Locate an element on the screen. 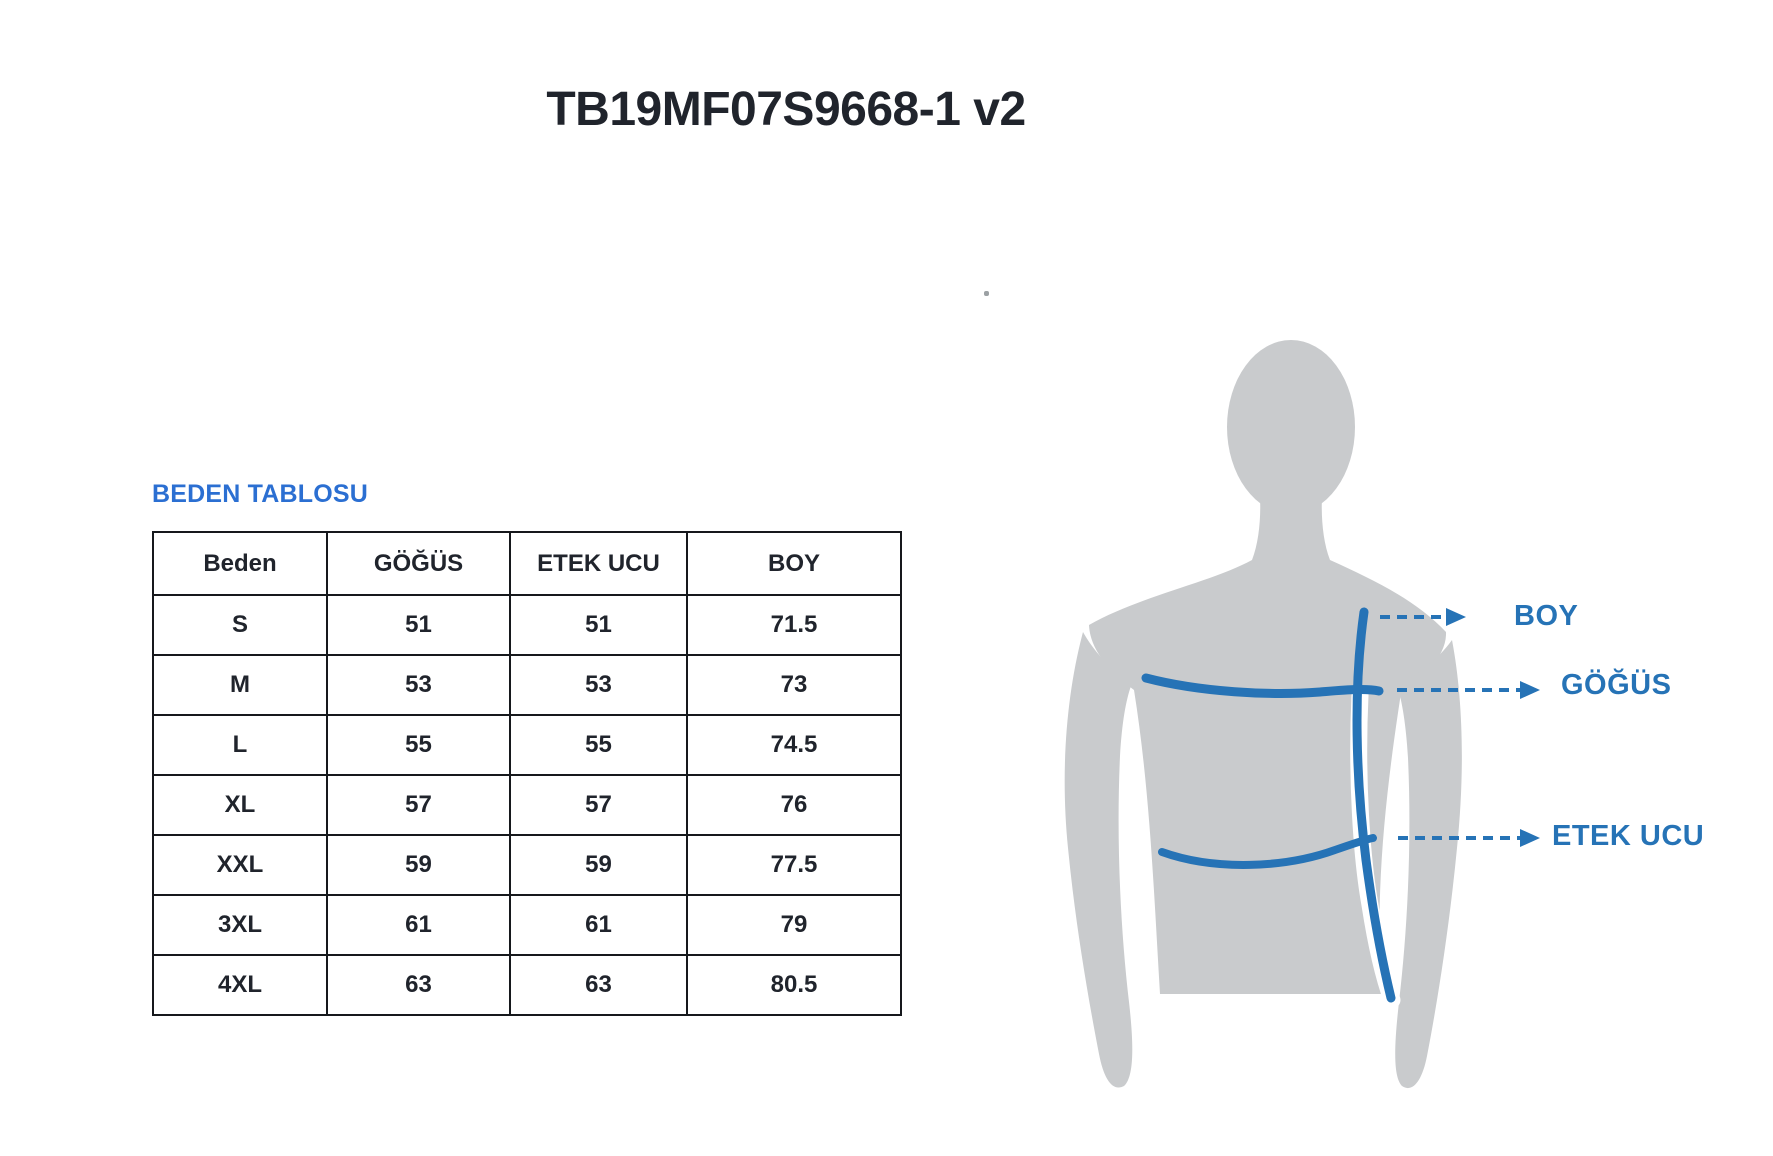  size-cell: 3XL is located at coordinates (240, 925).